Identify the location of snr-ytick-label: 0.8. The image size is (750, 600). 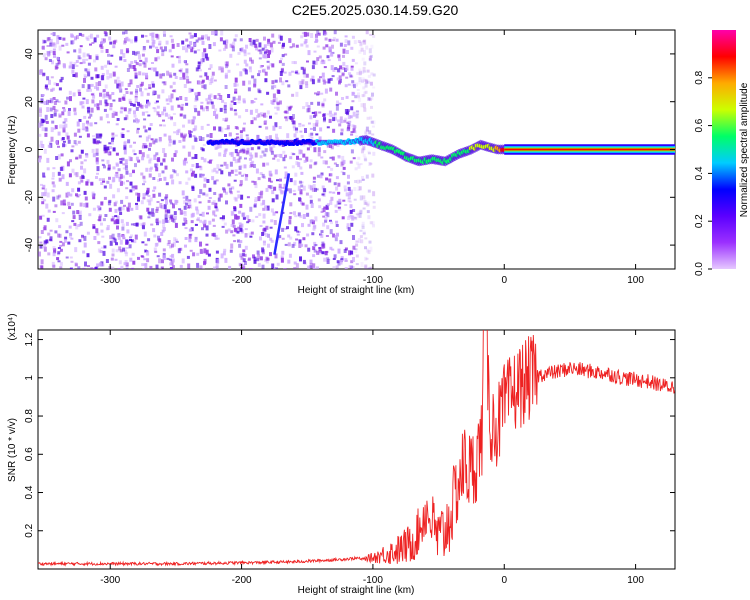
(29, 416).